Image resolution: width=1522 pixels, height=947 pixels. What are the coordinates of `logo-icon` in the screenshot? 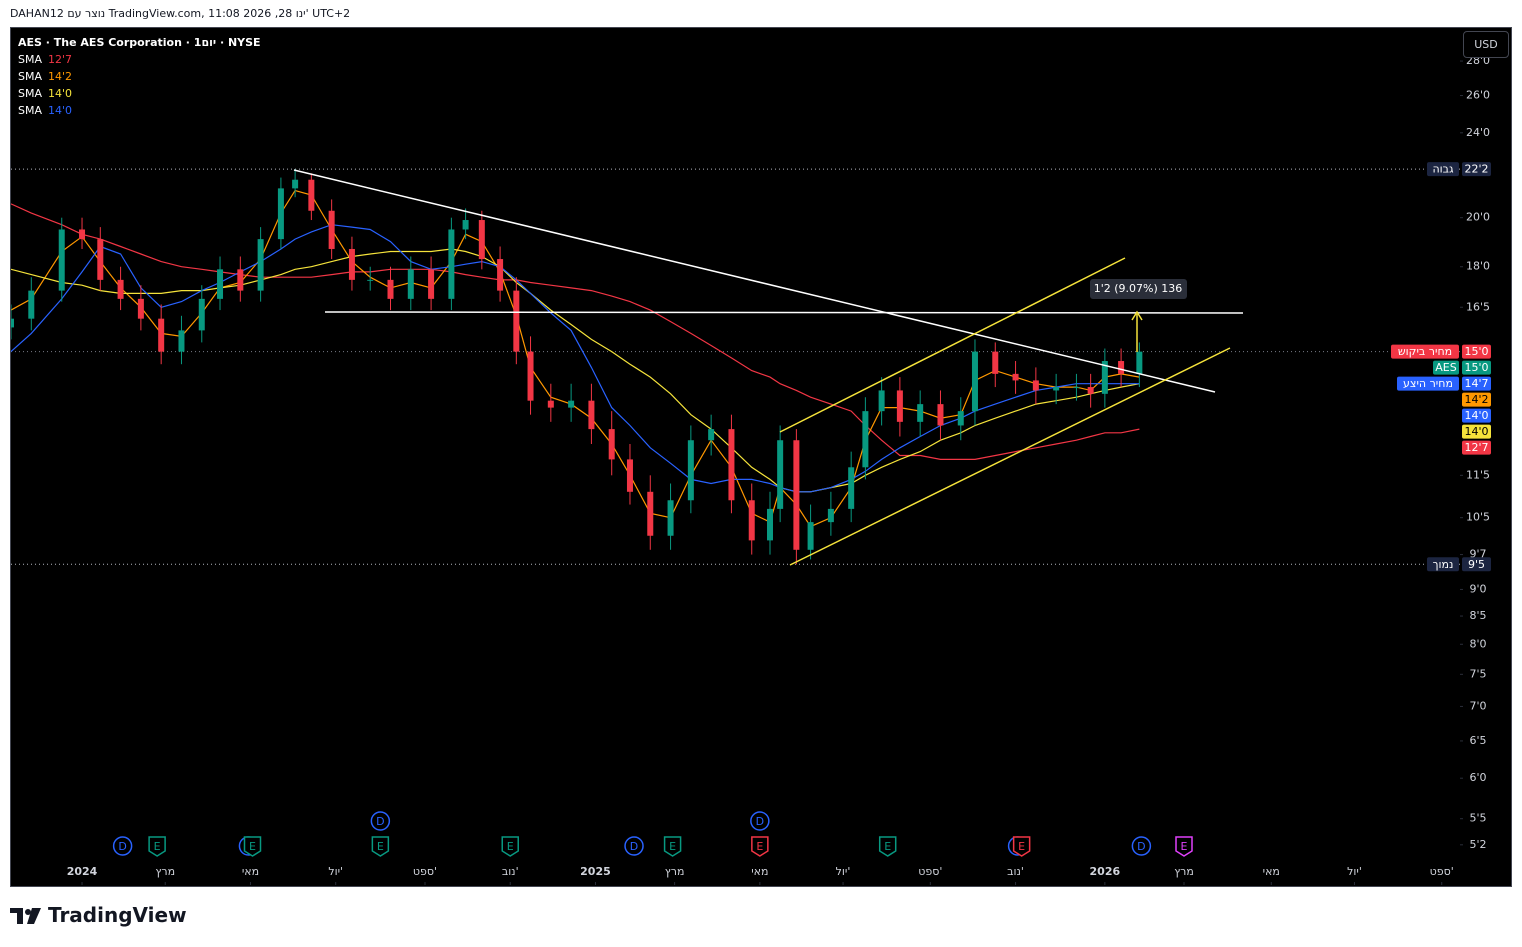 It's located at (25, 916).